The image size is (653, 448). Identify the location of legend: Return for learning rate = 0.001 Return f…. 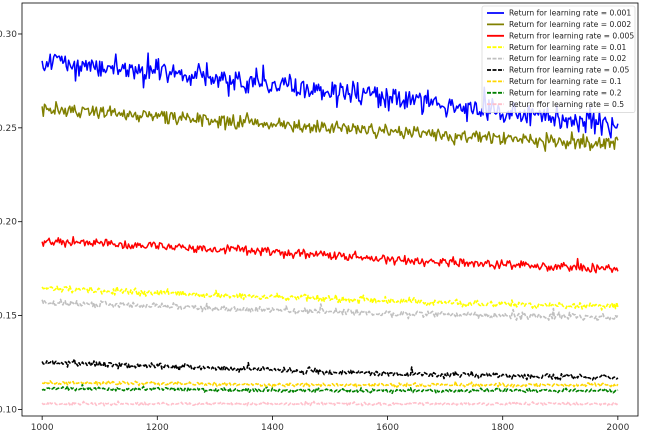
(558, 59).